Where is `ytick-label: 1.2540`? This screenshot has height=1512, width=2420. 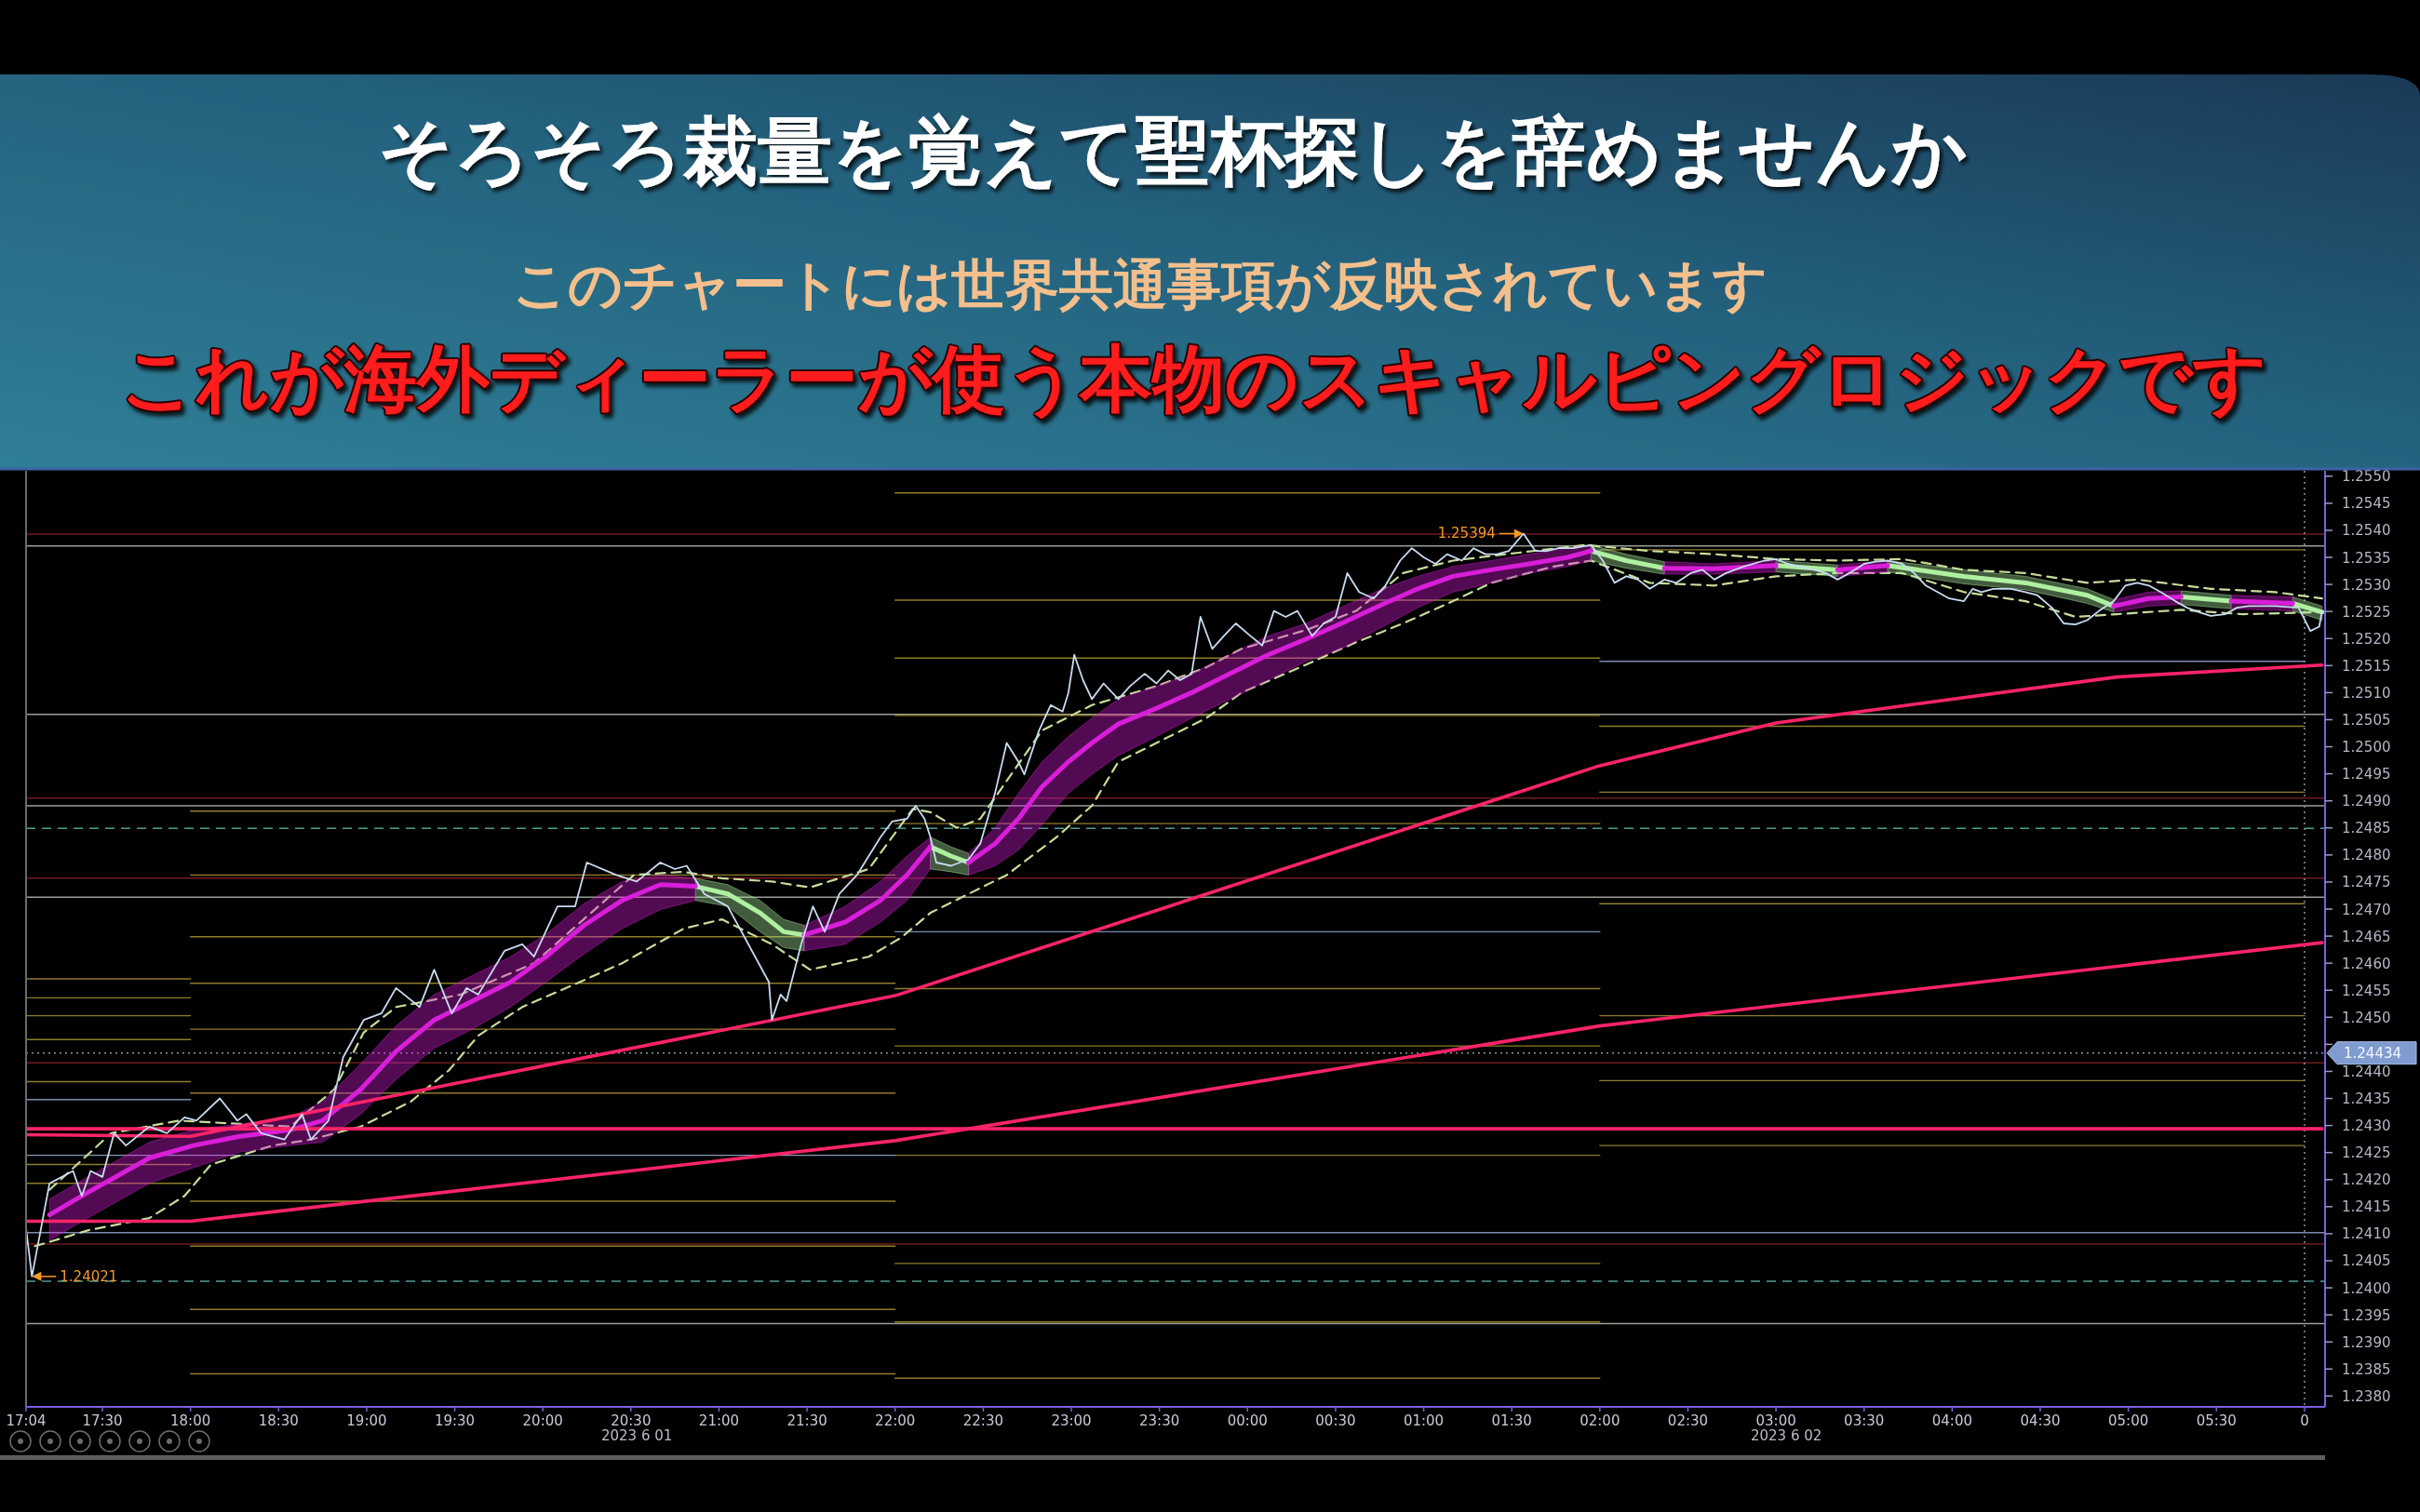
ytick-label: 1.2540 is located at coordinates (2366, 531).